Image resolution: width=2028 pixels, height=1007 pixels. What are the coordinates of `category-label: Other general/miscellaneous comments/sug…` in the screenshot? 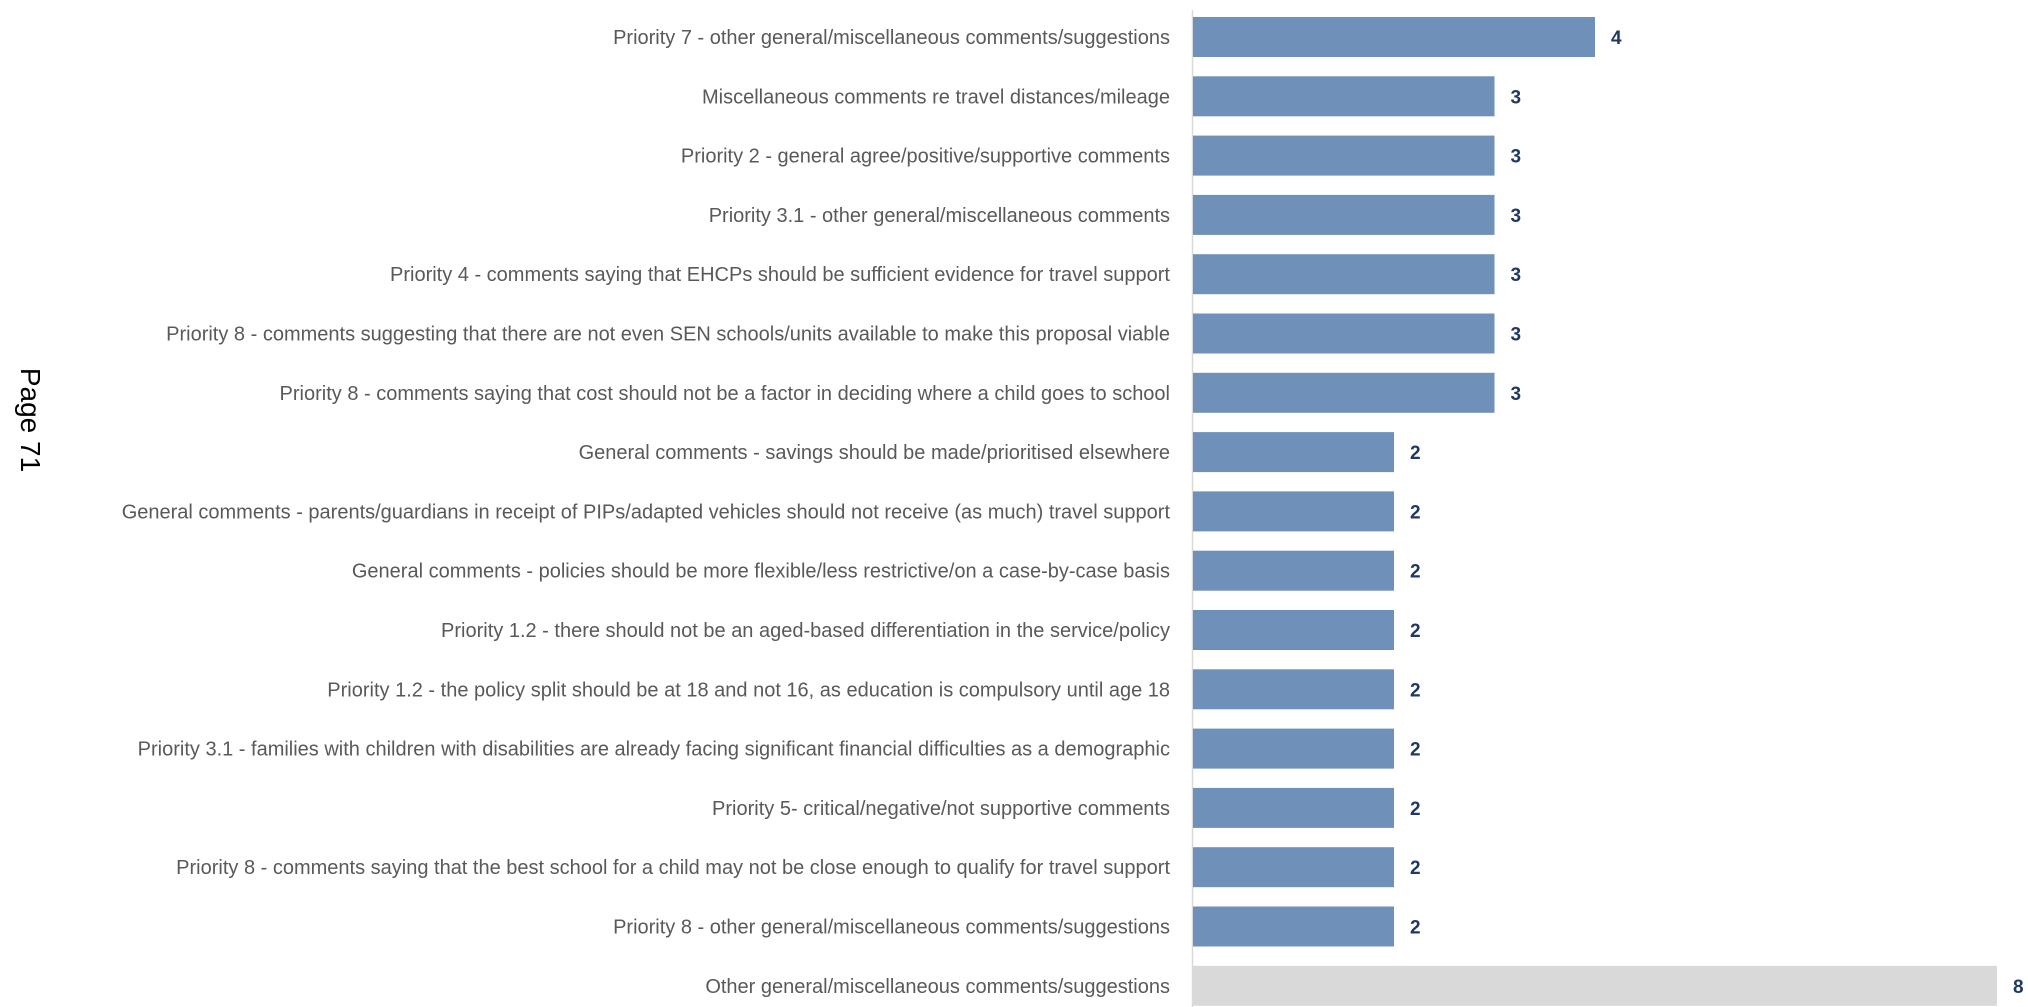 It's located at (937, 987).